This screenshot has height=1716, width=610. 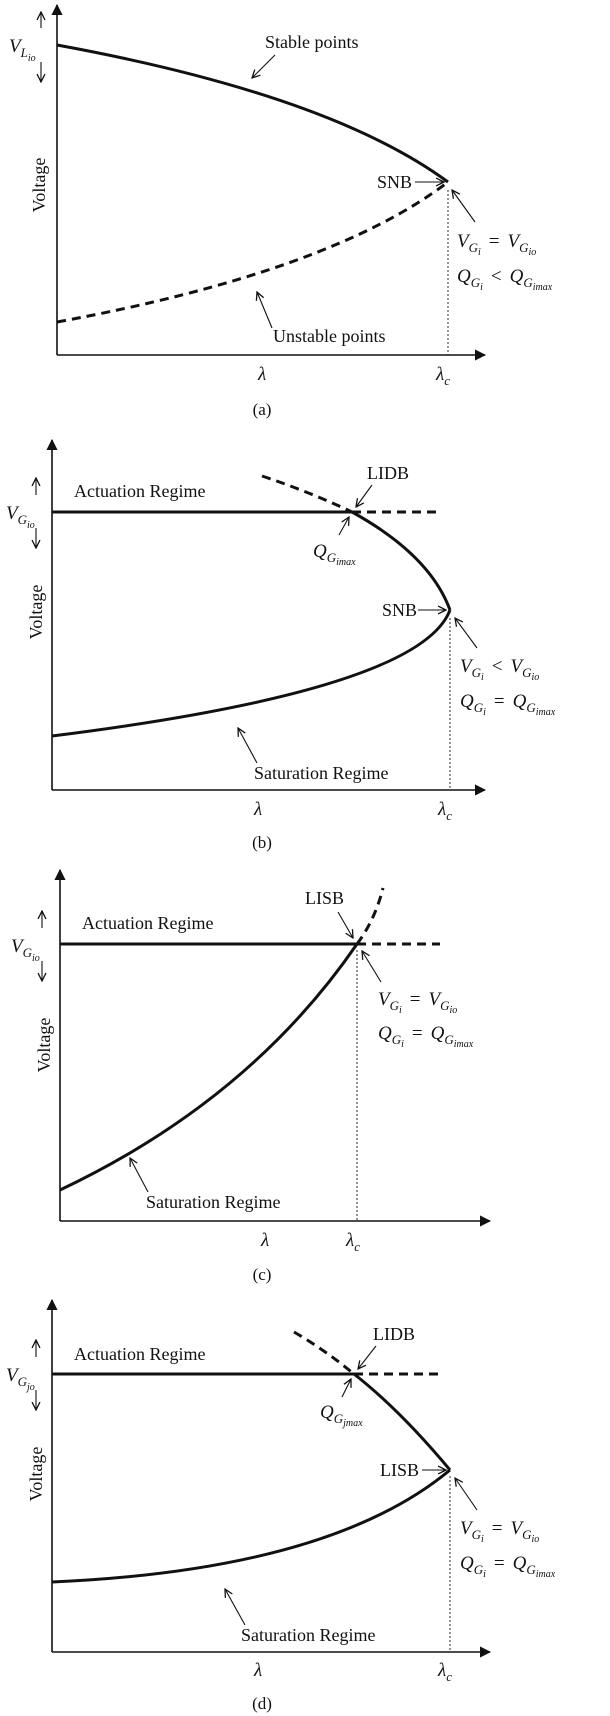 What do you see at coordinates (20, 1379) in the screenshot?
I see `v-level-label: VGjo` at bounding box center [20, 1379].